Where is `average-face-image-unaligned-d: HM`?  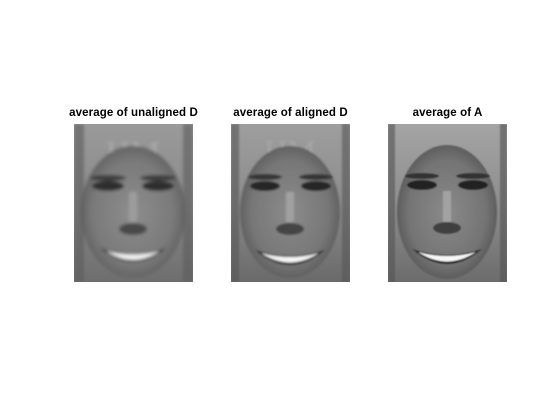
average-face-image-unaligned-d: HM is located at coordinates (133, 203).